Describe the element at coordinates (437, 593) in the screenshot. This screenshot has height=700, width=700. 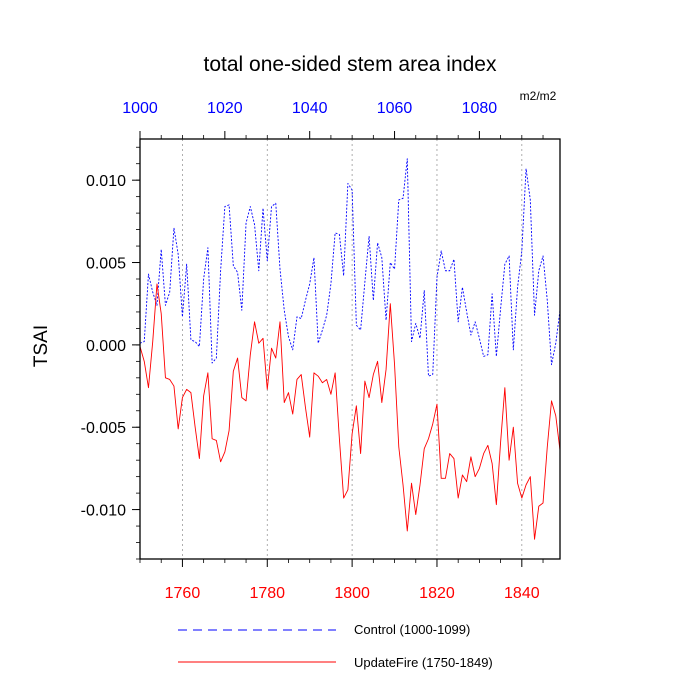
I see `bottom-tick-label: 1820` at that location.